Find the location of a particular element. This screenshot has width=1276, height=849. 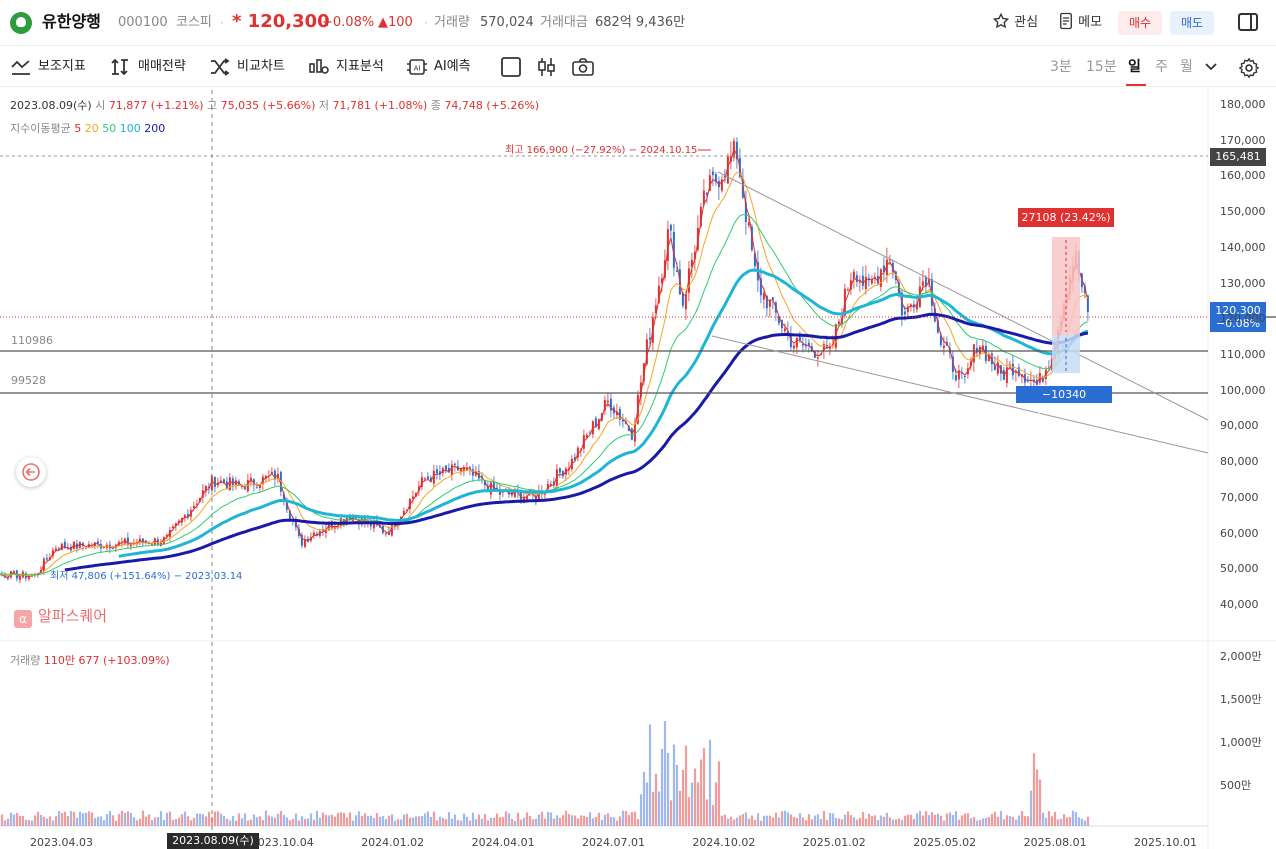

gear-icon is located at coordinates (1249, 68).